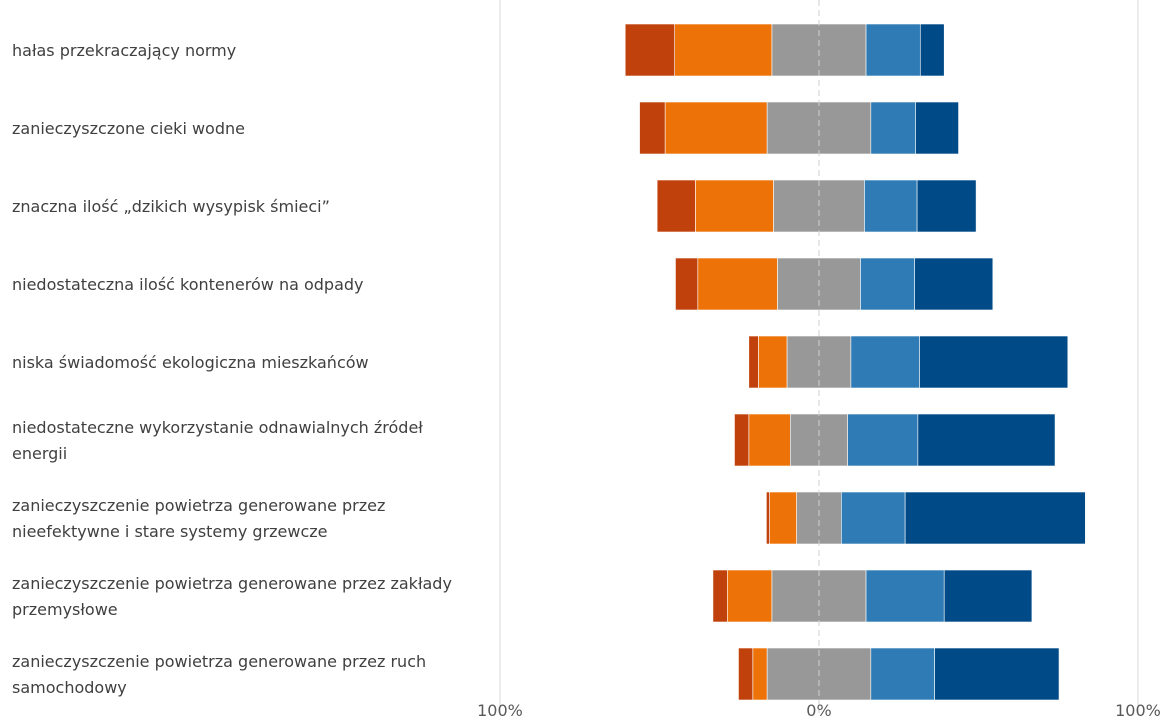 The width and height of the screenshot is (1163, 722). What do you see at coordinates (954, 284) in the screenshot?
I see `bar-row3-seg4` at bounding box center [954, 284].